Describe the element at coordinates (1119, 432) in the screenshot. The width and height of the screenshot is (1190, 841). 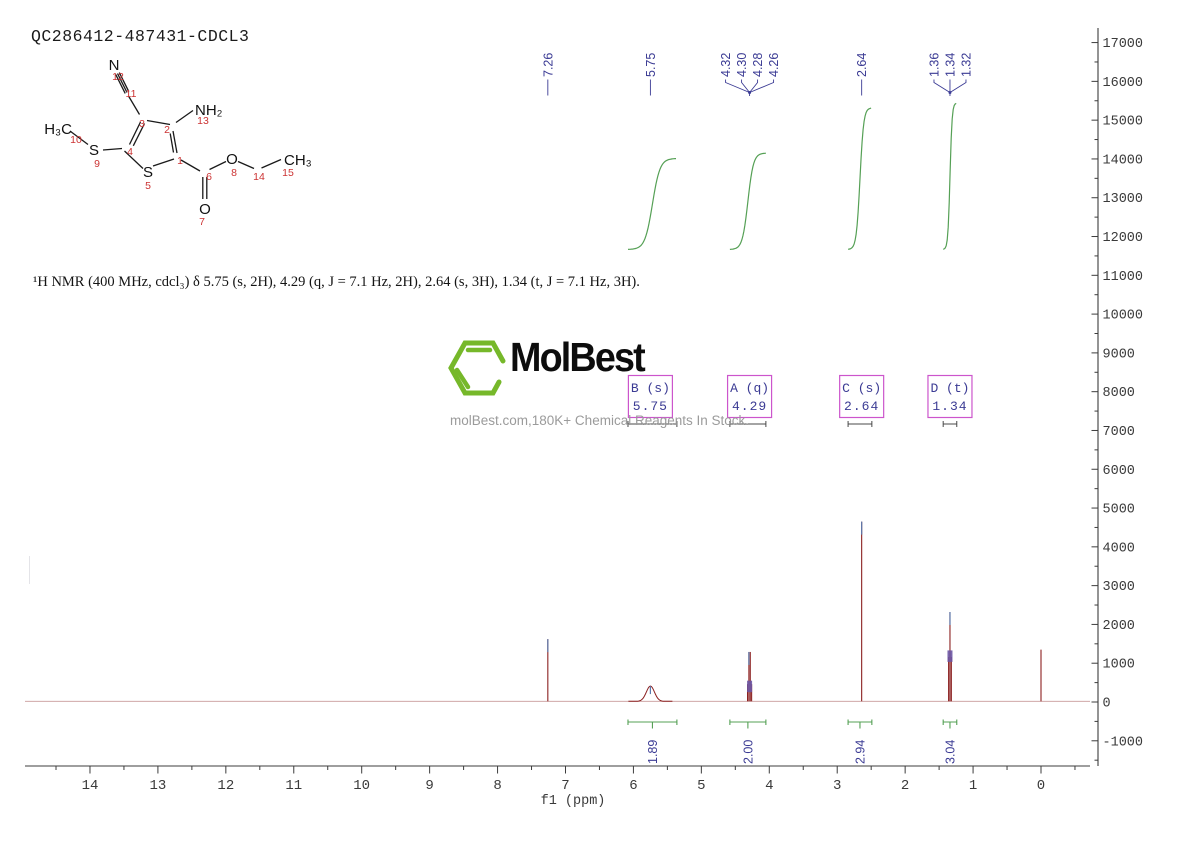
I see `y-tick-label: 7000` at that location.